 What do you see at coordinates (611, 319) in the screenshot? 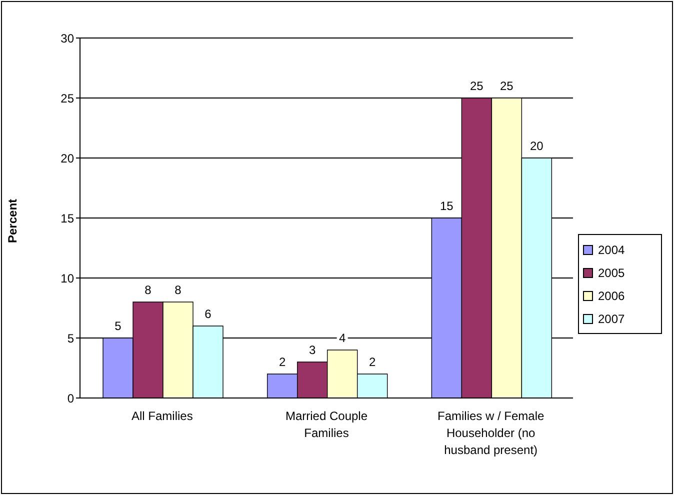
I see `legend-label: 2007` at bounding box center [611, 319].